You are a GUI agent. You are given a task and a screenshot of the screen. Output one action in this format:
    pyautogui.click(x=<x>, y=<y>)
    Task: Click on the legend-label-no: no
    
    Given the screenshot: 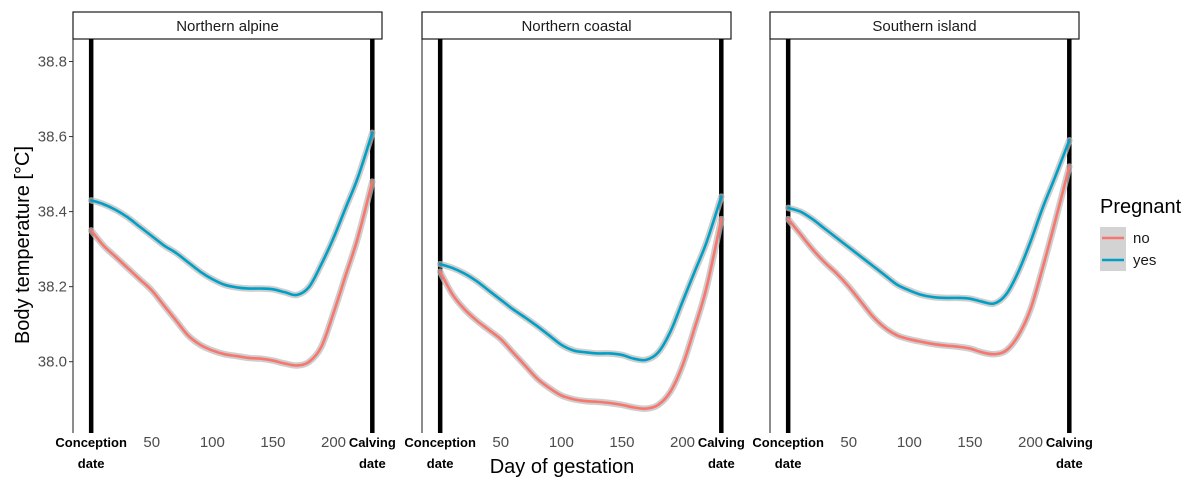 What is the action you would take?
    pyautogui.click(x=1141, y=238)
    